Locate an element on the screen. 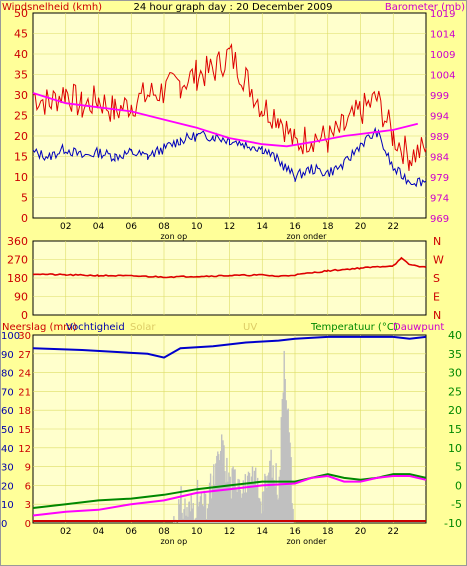 This screenshot has height=566, width=467. temperature-tick-label: 5 is located at coordinates (458, 467).